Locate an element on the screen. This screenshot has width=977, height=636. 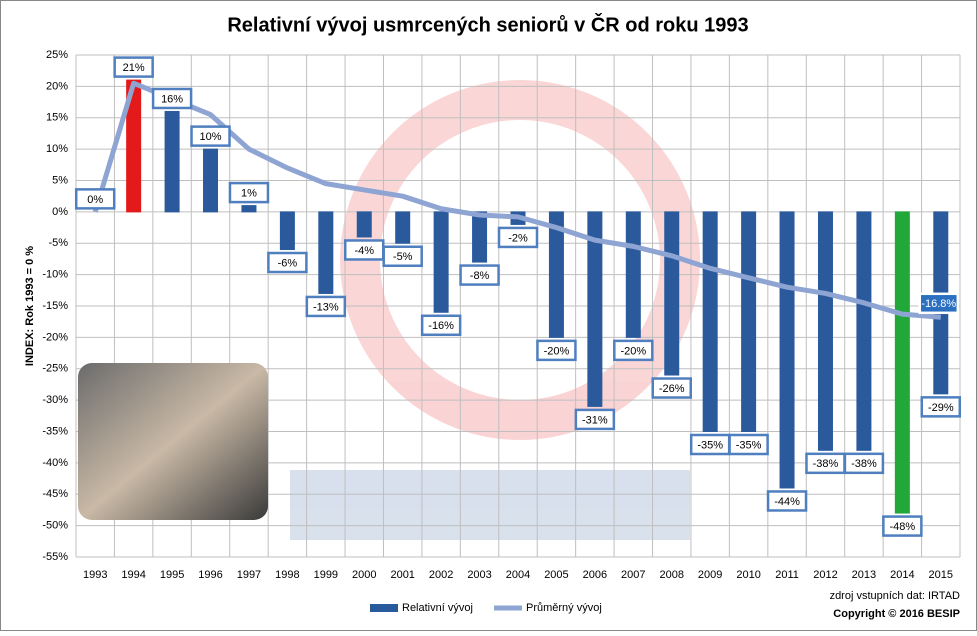
x-tick-label: 2012 is located at coordinates (825, 575).